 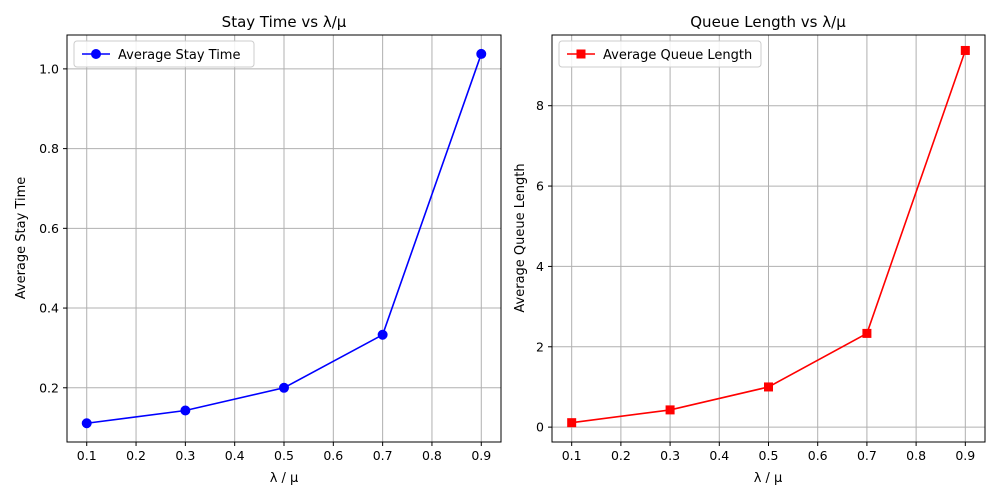 I want to click on y-axis-label: Average Stay Time, so click(x=21, y=238).